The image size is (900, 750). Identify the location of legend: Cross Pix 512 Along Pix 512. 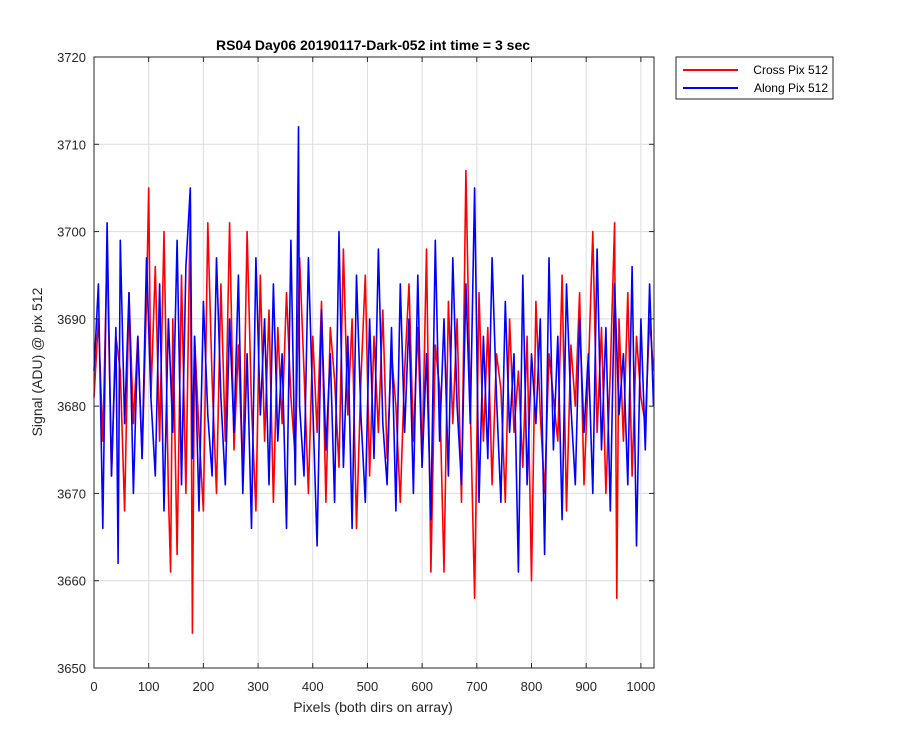
(754, 78).